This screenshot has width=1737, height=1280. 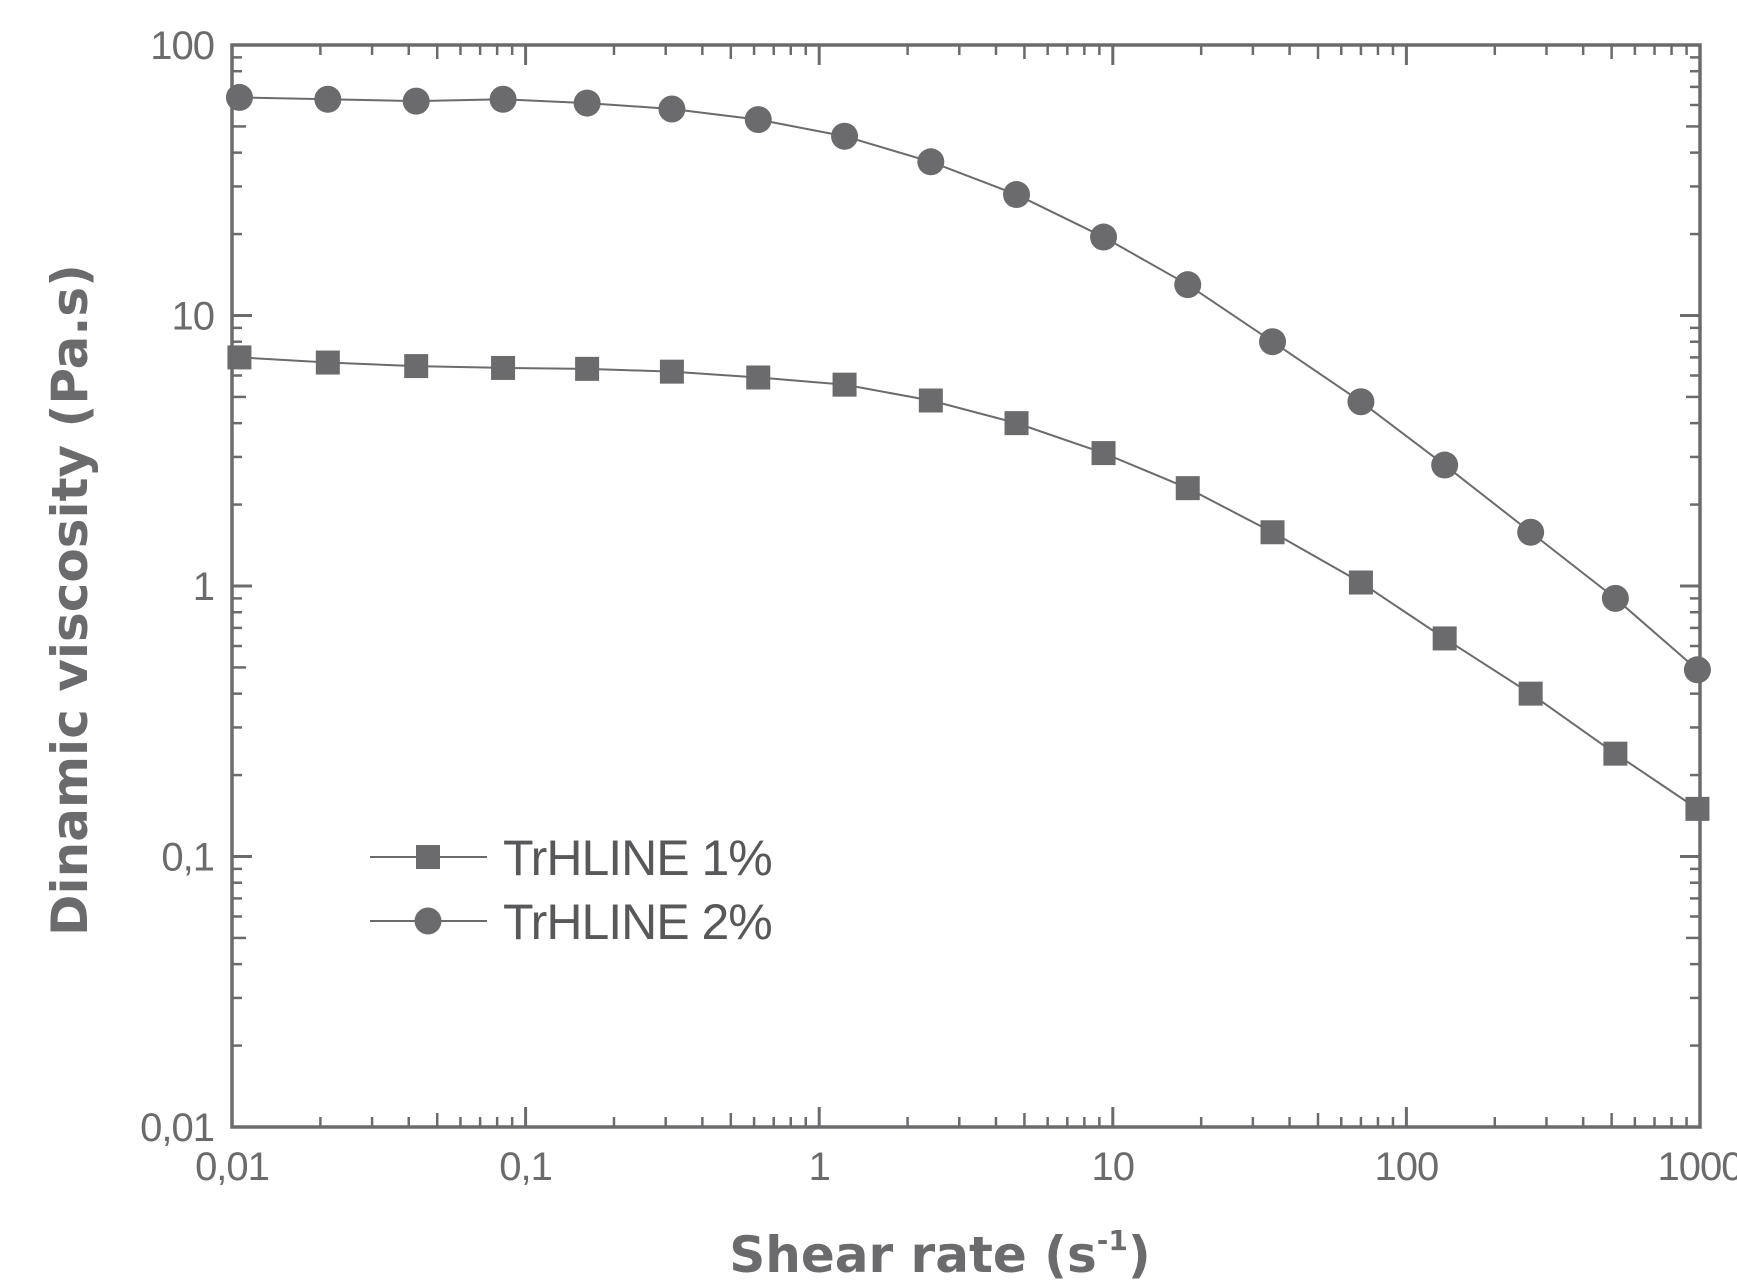 I want to click on x-tick-label: 10, so click(x=1113, y=1167).